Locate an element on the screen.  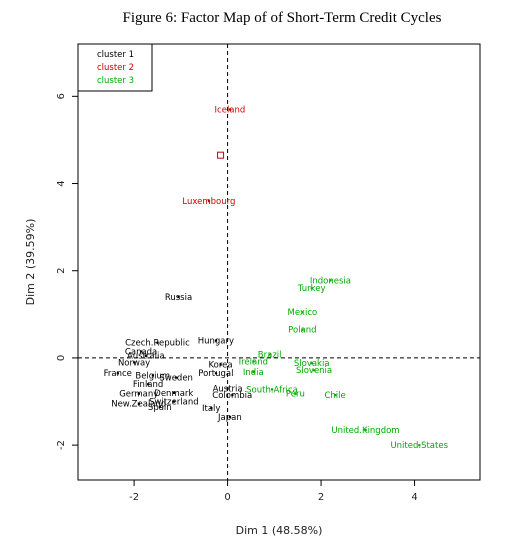
point-label-chile: Chile is located at coordinates (334, 396).